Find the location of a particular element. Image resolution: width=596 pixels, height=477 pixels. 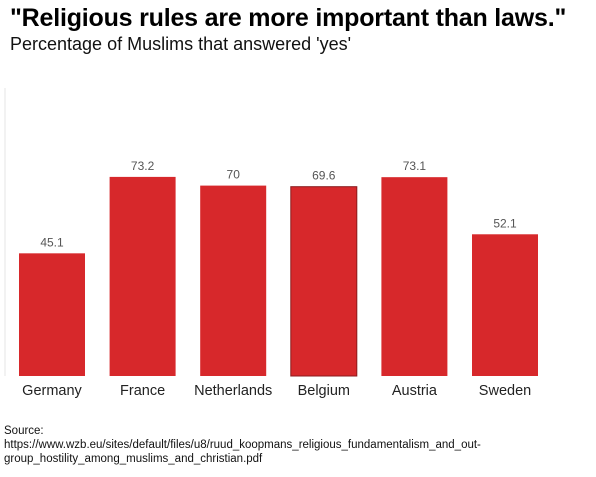

value-label-germany: 45.1 is located at coordinates (52, 242).